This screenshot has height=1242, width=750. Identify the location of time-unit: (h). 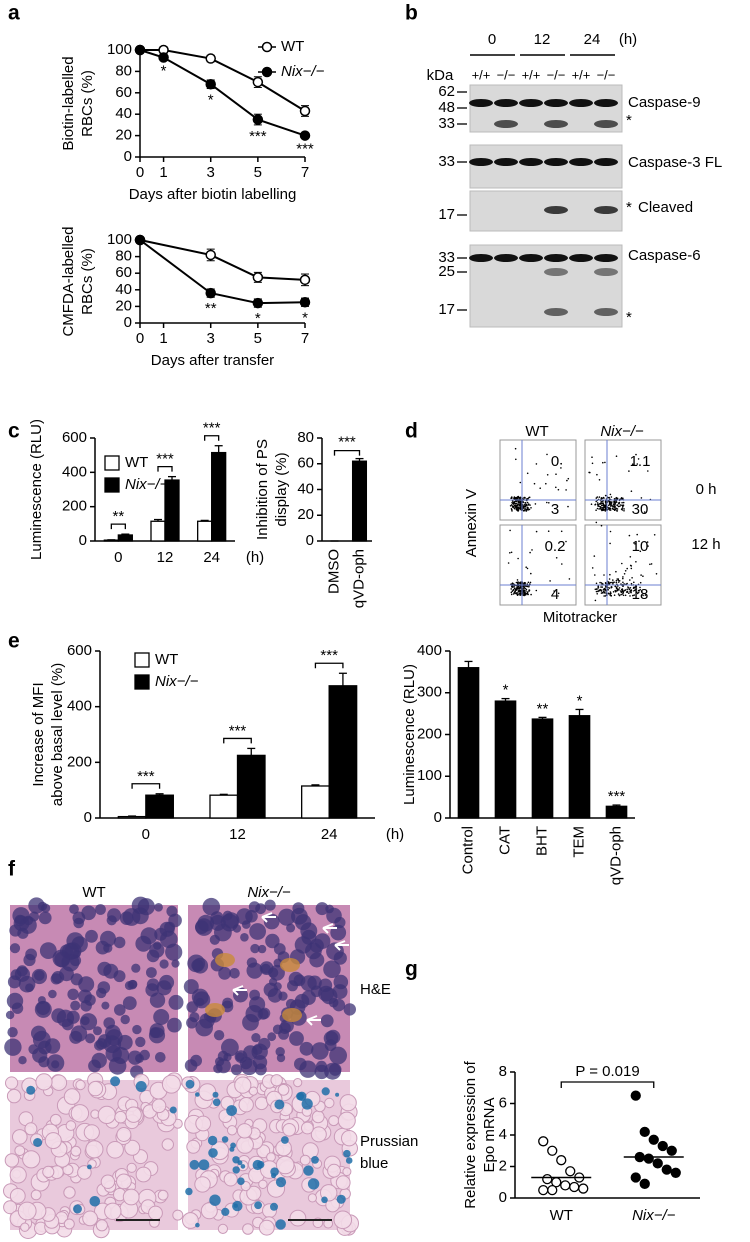
(628, 39).